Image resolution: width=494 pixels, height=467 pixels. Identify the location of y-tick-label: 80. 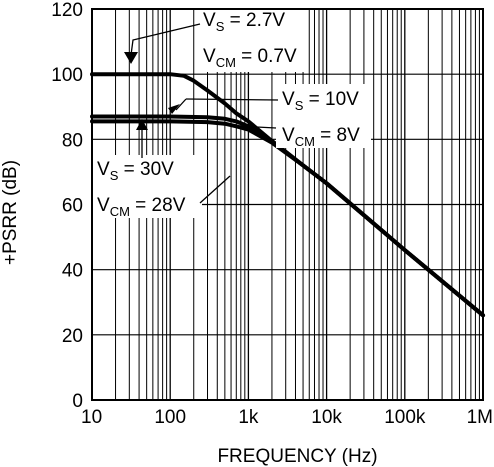
(72, 140).